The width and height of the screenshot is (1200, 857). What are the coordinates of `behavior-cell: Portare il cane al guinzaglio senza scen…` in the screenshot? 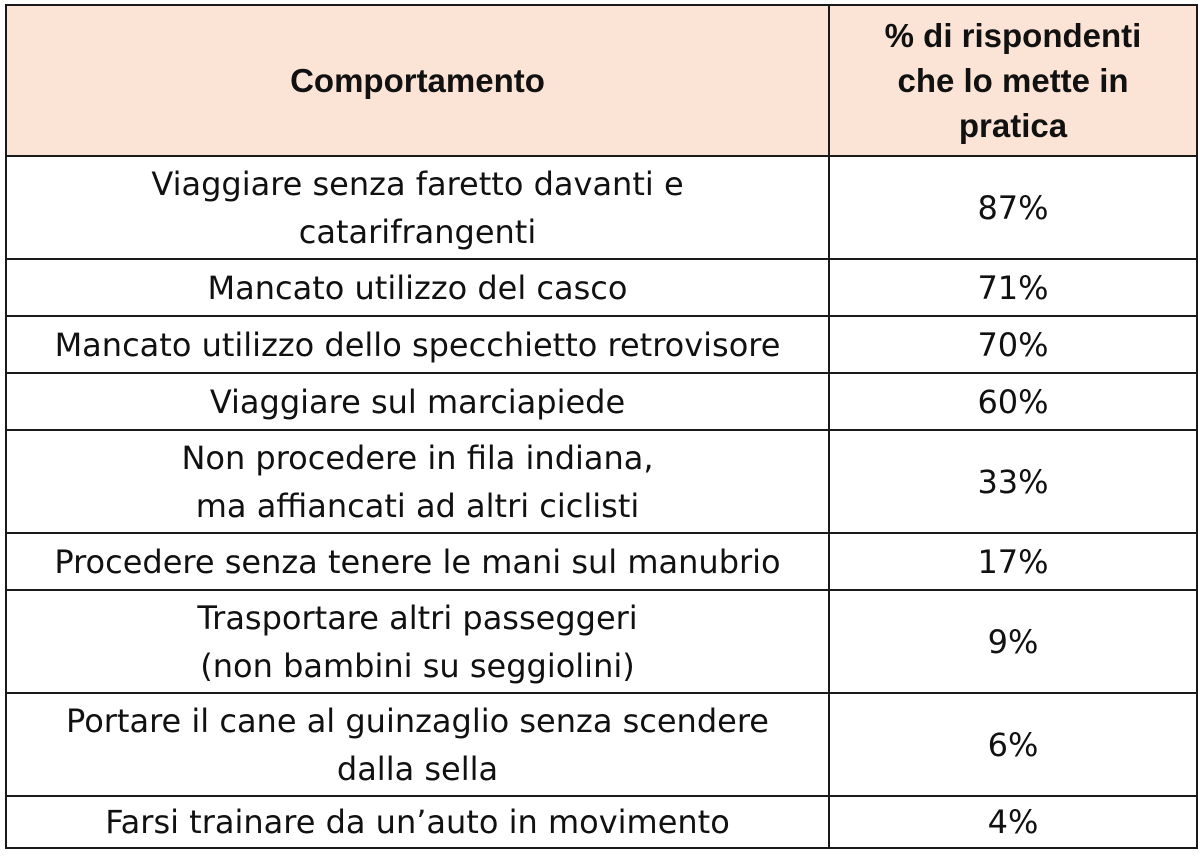 It's located at (417, 744).